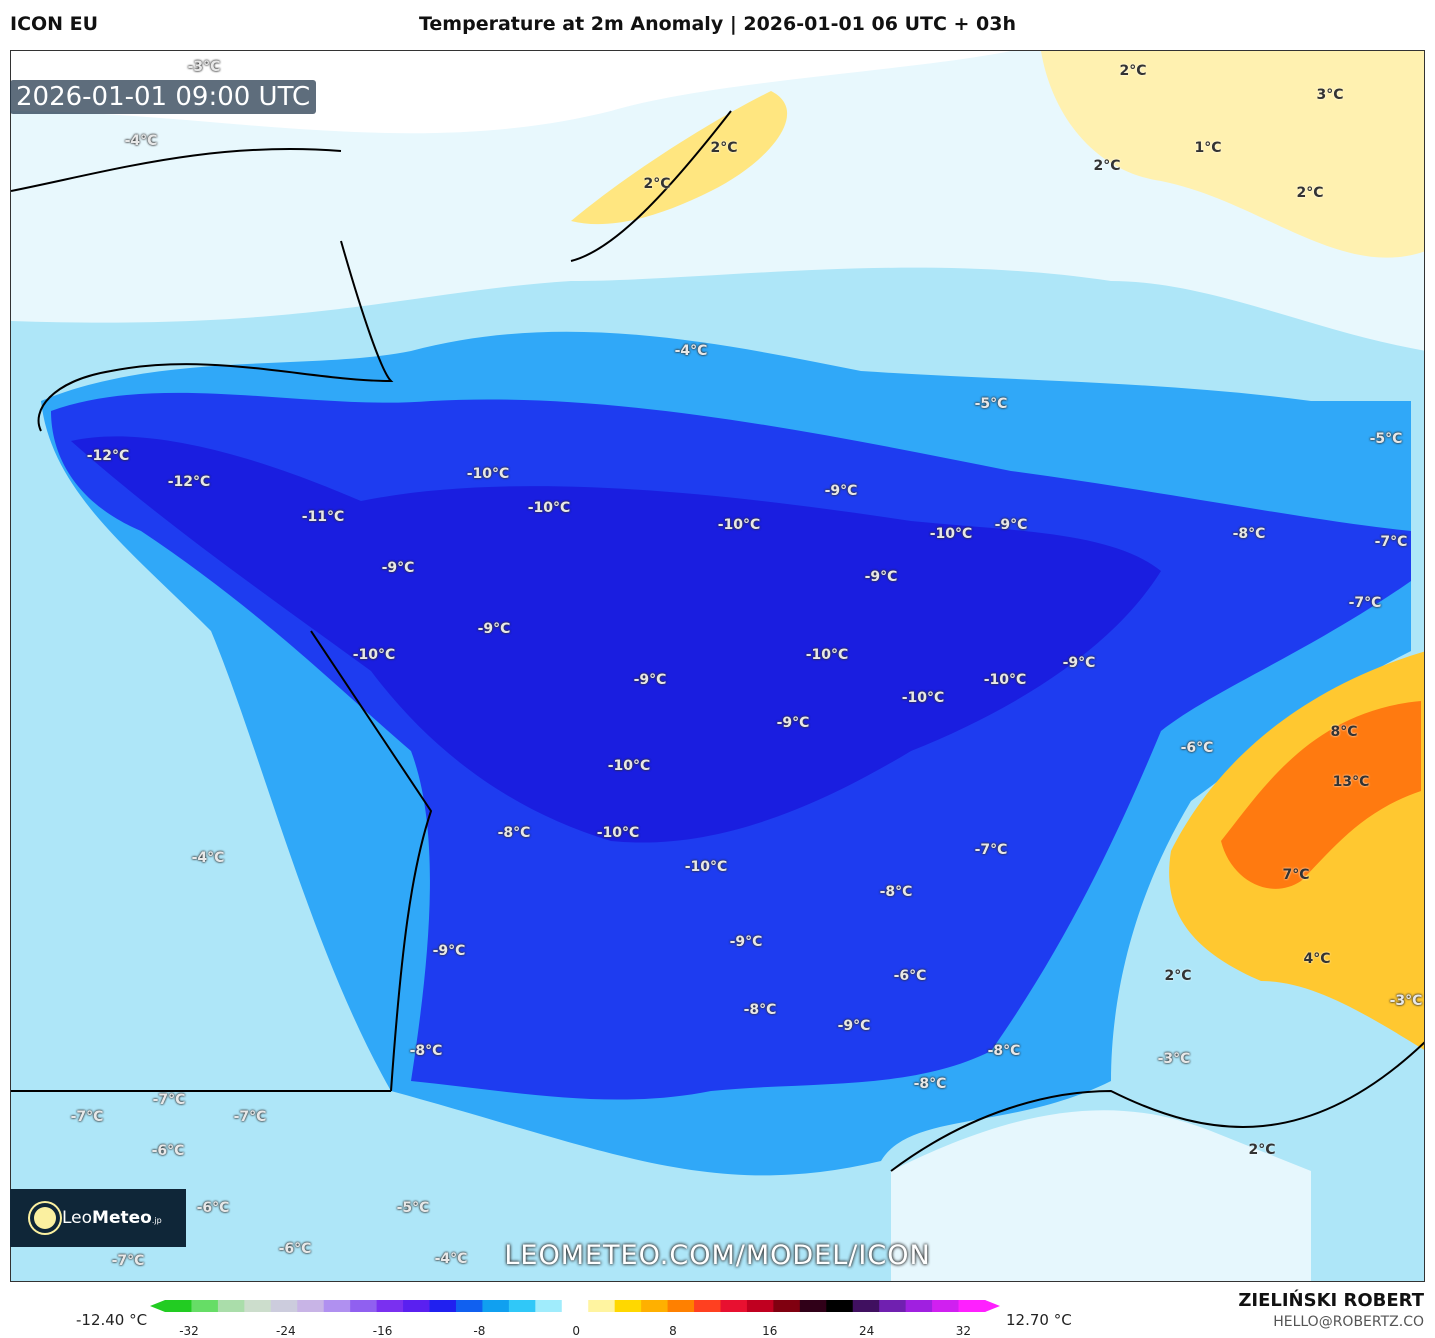  I want to click on colorbar-tick: 8, so click(673, 1331).